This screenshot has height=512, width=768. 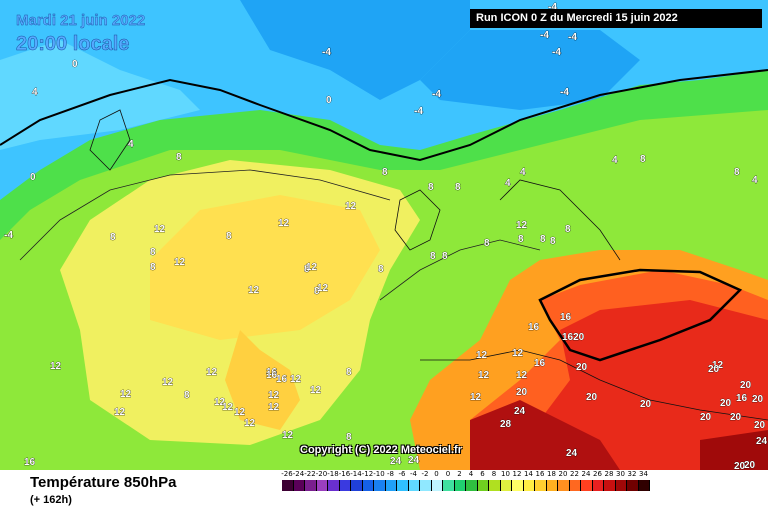 What do you see at coordinates (528, 474) in the screenshot?
I see `scale-label: 14` at bounding box center [528, 474].